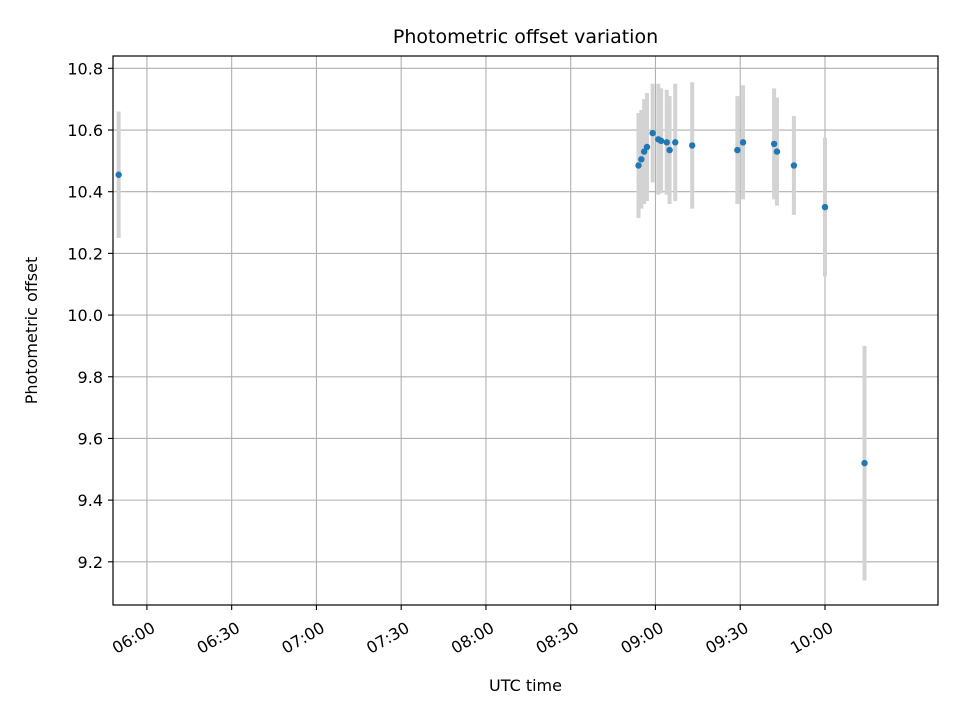 Image resolution: width=960 pixels, height=720 pixels. I want to click on y-axis-label: Photometric offset, so click(31, 331).